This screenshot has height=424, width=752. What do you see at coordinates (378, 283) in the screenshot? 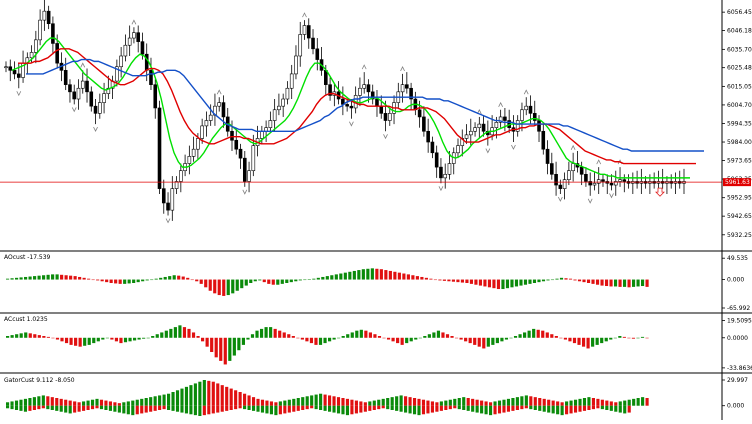
I see `ao-indicator-pane: 49.535 0.000 -65.992` at bounding box center [378, 283].